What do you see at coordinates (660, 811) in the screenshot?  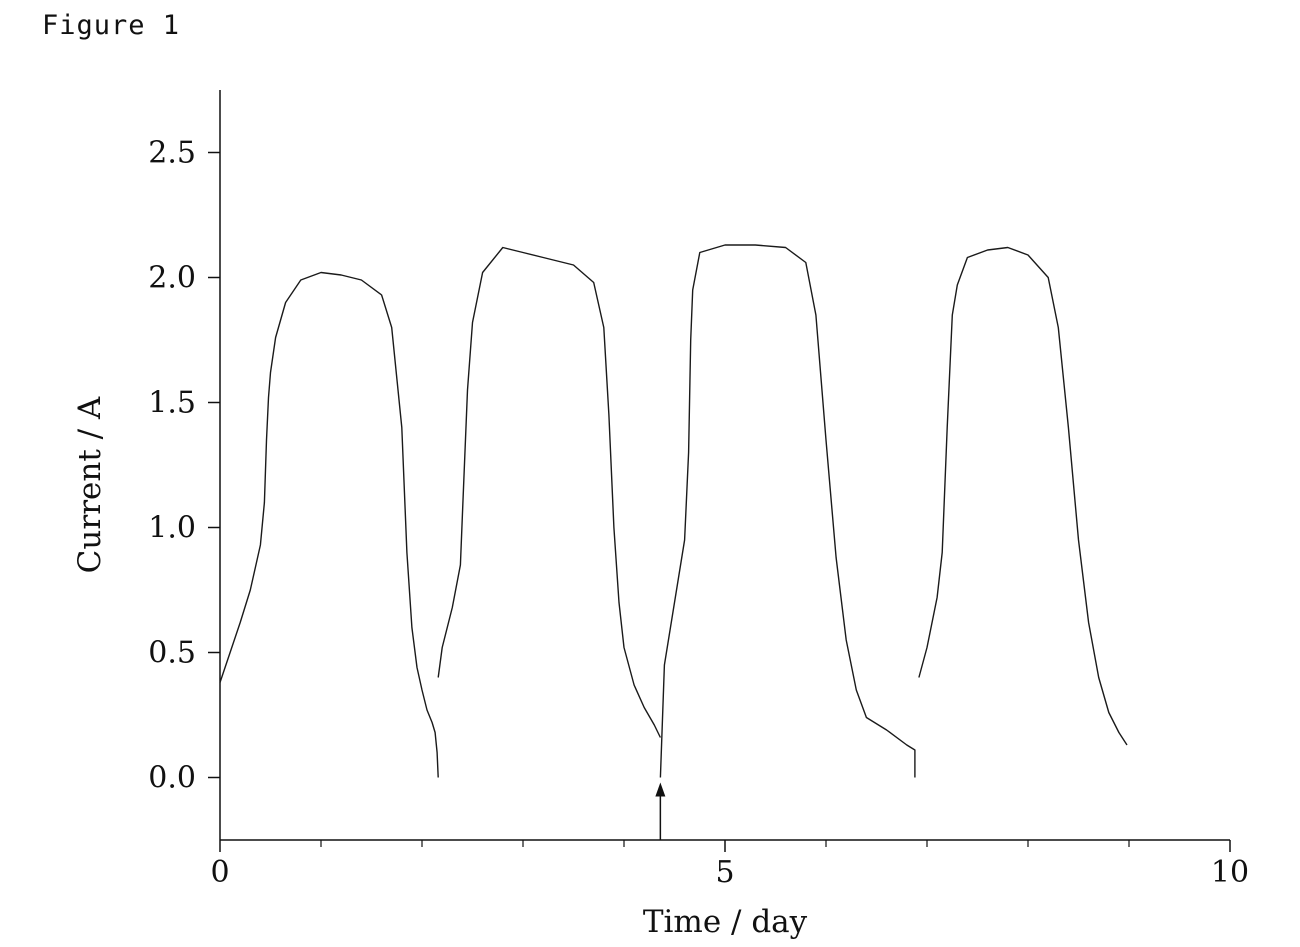 I see `annotations` at bounding box center [660, 811].